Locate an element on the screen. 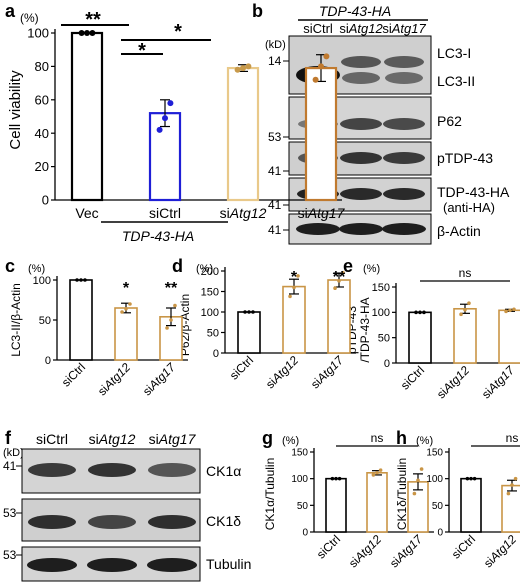 Image resolution: width=520 pixels, height=587 pixels. panel-letter-e: e is located at coordinates (348, 266).